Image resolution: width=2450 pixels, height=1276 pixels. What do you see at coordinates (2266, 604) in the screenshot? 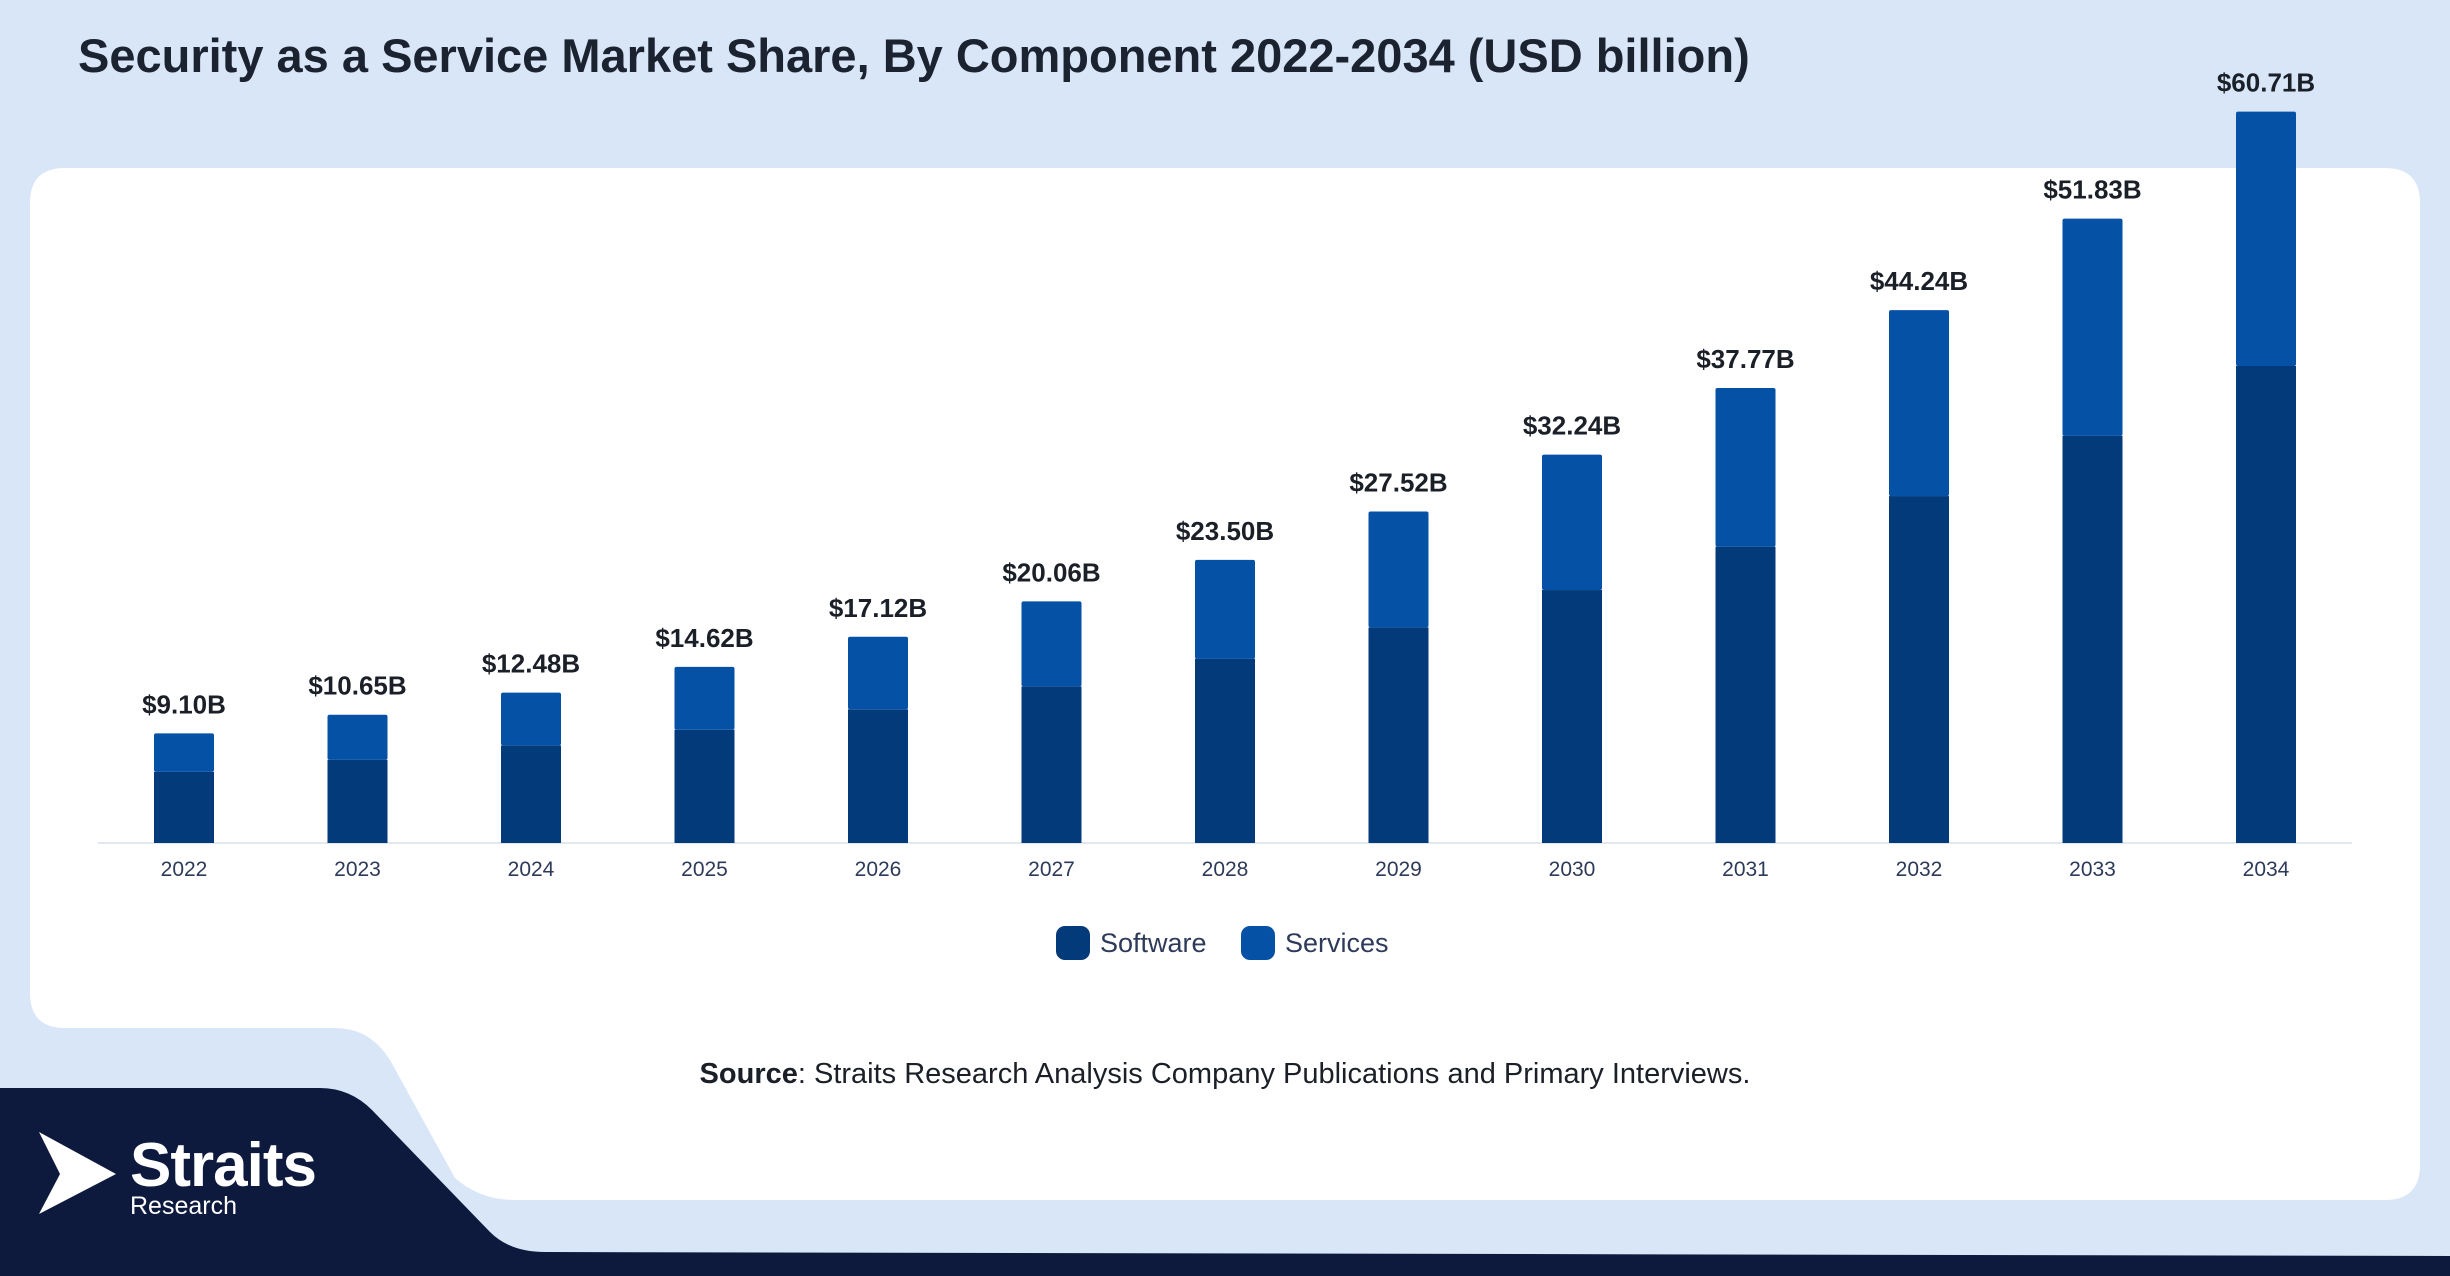
I see `bar-software-2034` at bounding box center [2266, 604].